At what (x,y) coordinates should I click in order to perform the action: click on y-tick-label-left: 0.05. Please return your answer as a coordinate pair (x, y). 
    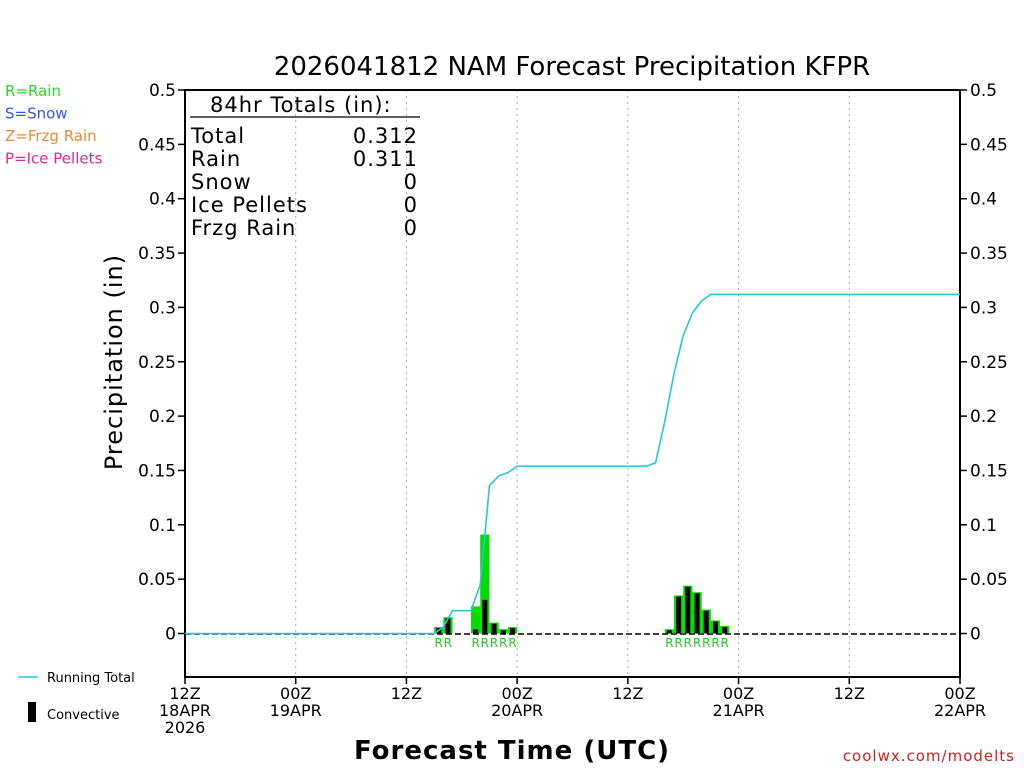
    Looking at the image, I should click on (157, 580).